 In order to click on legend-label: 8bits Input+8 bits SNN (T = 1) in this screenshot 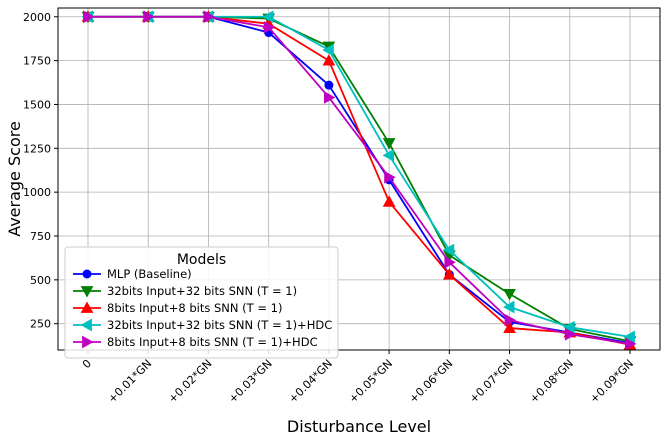, I will do `click(194, 308)`.